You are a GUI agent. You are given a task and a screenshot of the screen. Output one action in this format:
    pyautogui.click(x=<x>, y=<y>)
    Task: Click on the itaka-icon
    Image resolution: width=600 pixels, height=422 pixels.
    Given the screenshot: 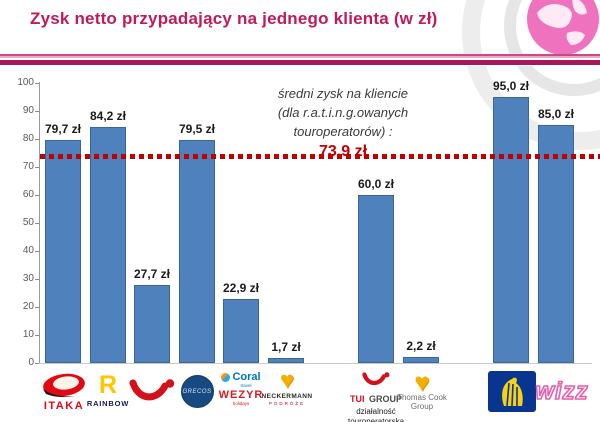 What is the action you would take?
    pyautogui.click(x=64, y=385)
    